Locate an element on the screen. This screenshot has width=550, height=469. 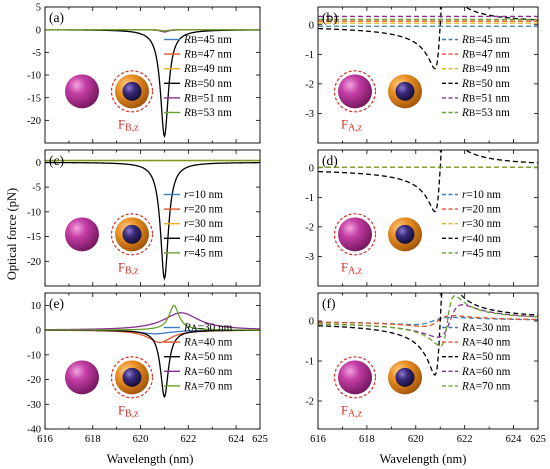
panel-label: (a) is located at coordinates (56, 17).